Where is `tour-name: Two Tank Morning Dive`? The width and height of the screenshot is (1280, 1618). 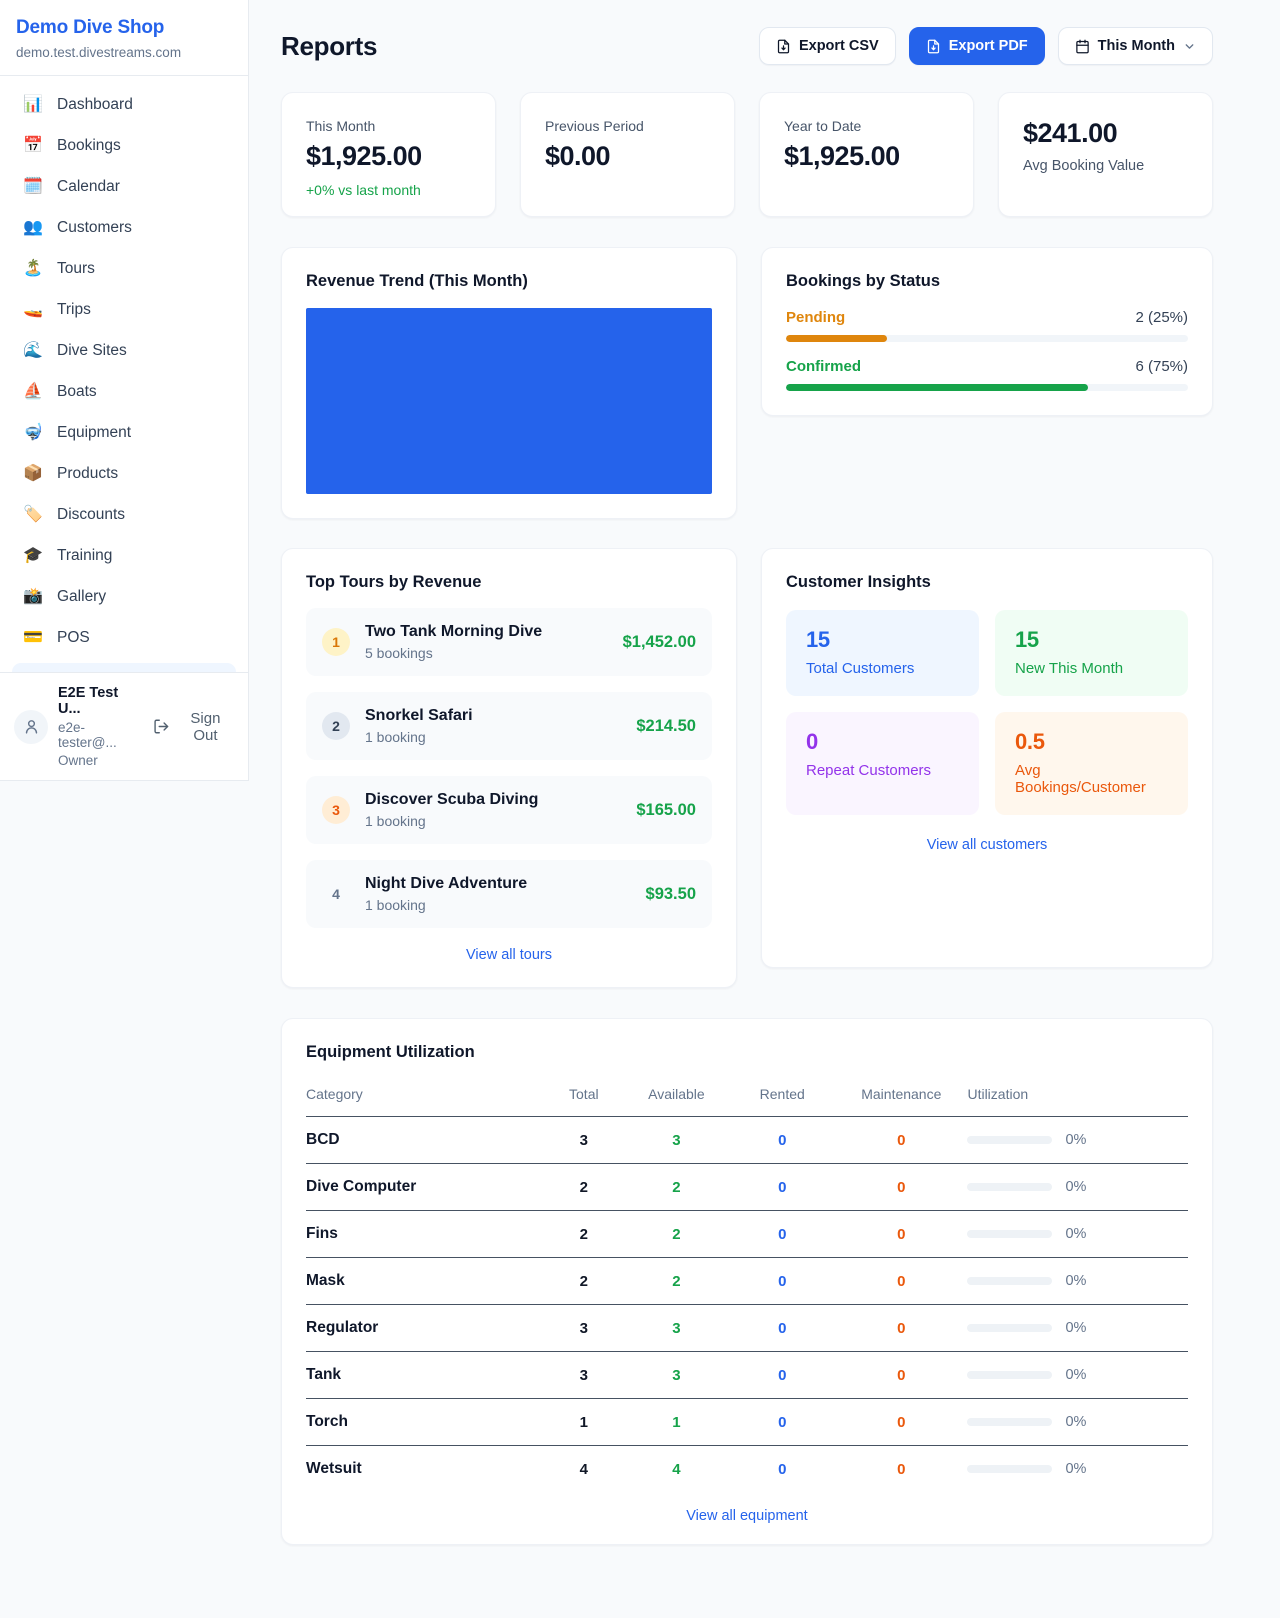
tour-name: Two Tank Morning Dive is located at coordinates (454, 631).